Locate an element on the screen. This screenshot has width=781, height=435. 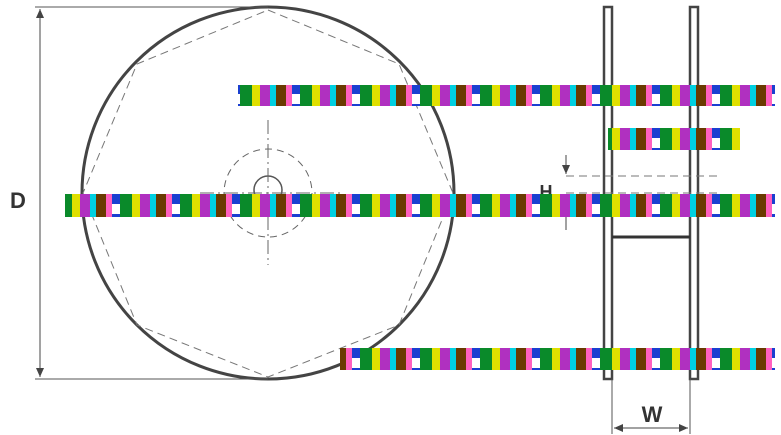
label-d: D is located at coordinates (18, 200).